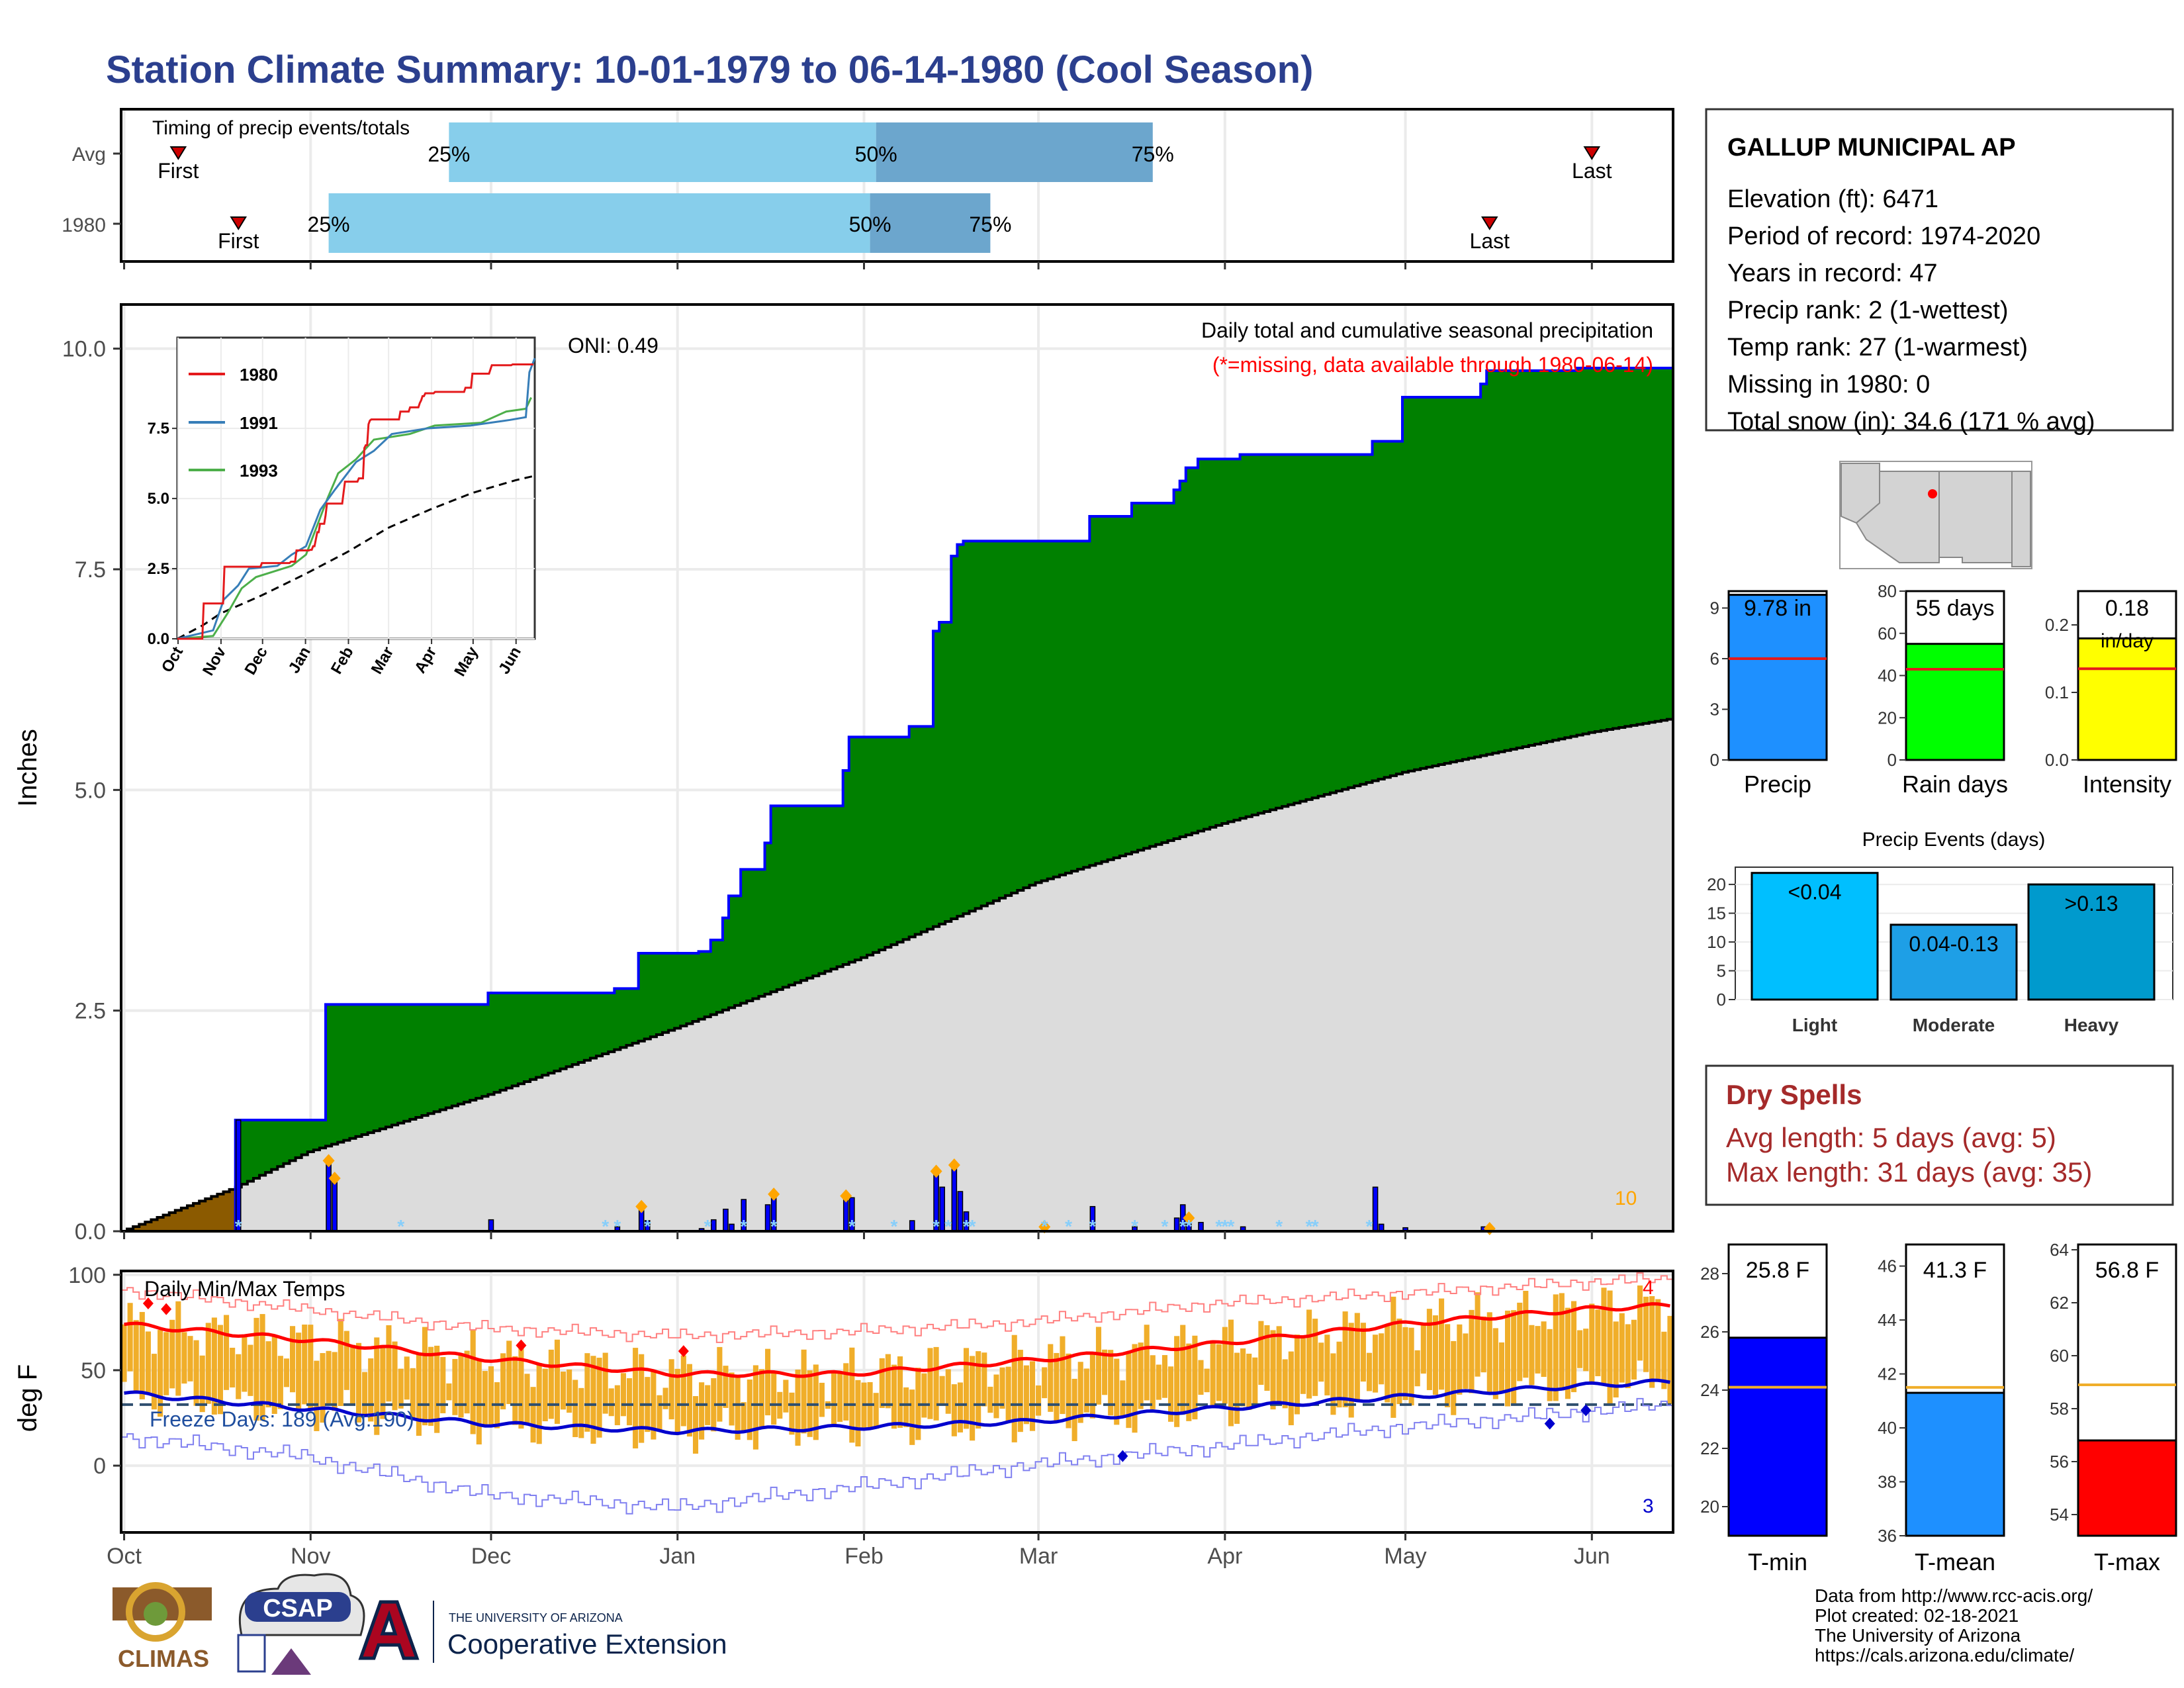 The width and height of the screenshot is (2184, 1688). Describe the element at coordinates (1794, 1094) in the screenshot. I see `dry-spells-title: Dry Spells` at that location.